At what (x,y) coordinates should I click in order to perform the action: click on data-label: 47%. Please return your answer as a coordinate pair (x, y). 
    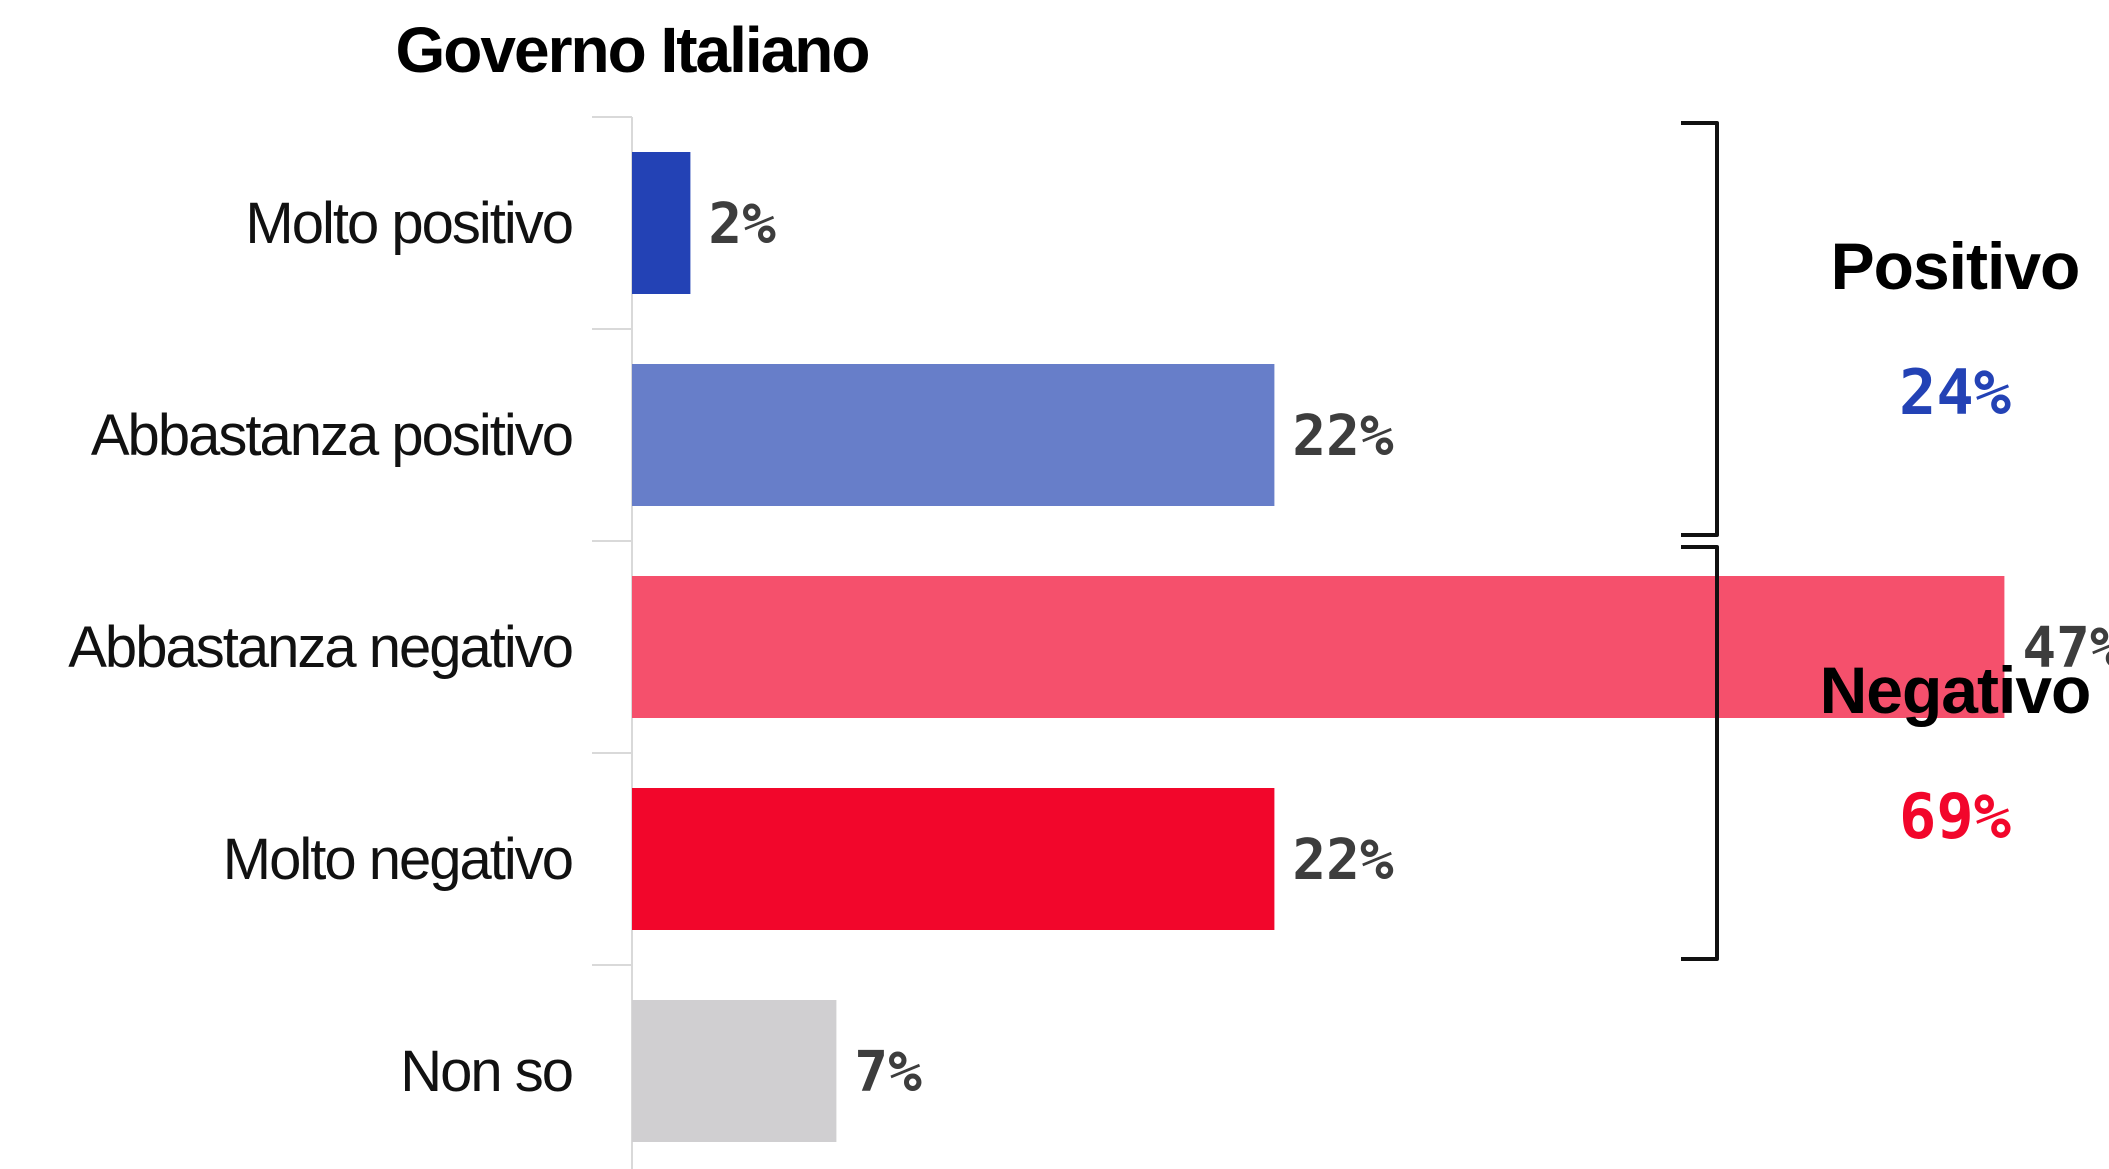
    Looking at the image, I should click on (2065, 648).